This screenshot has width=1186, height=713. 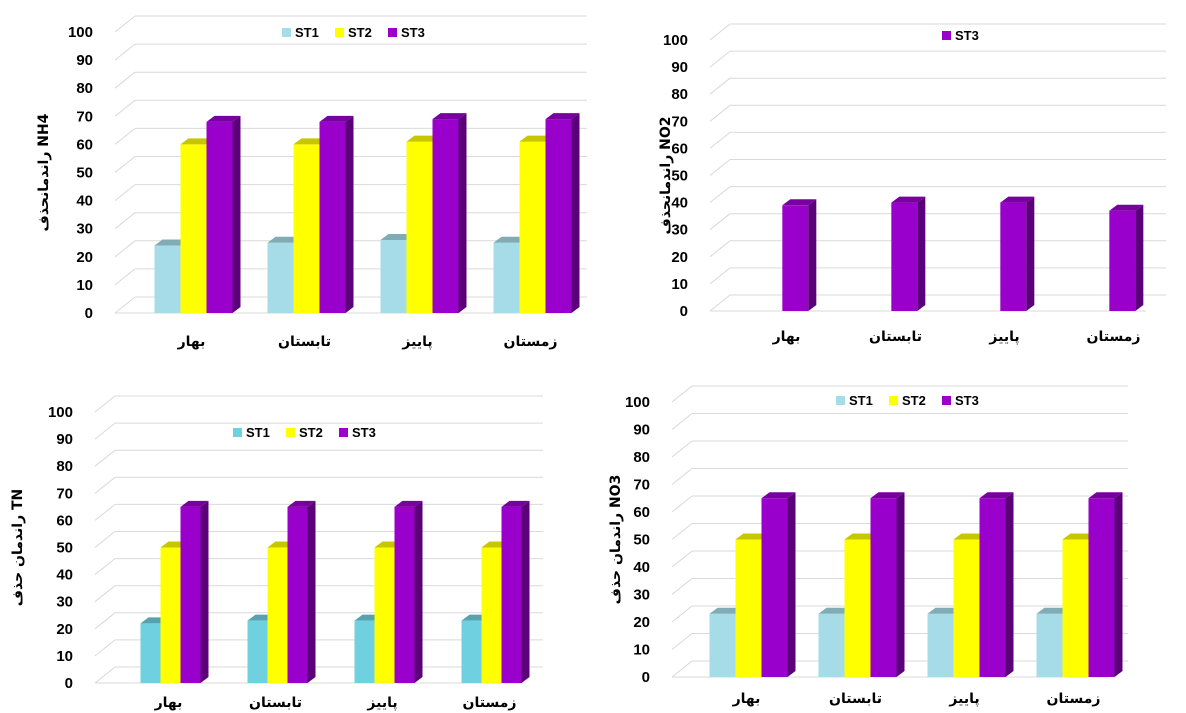 What do you see at coordinates (616, 540) in the screenshot?
I see `y-axis-label: راندمان حذف NO3` at bounding box center [616, 540].